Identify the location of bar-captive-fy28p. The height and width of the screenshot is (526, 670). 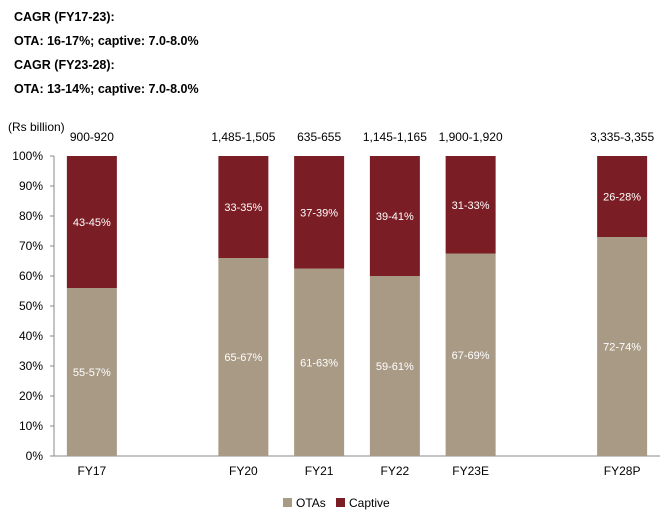
(622, 196).